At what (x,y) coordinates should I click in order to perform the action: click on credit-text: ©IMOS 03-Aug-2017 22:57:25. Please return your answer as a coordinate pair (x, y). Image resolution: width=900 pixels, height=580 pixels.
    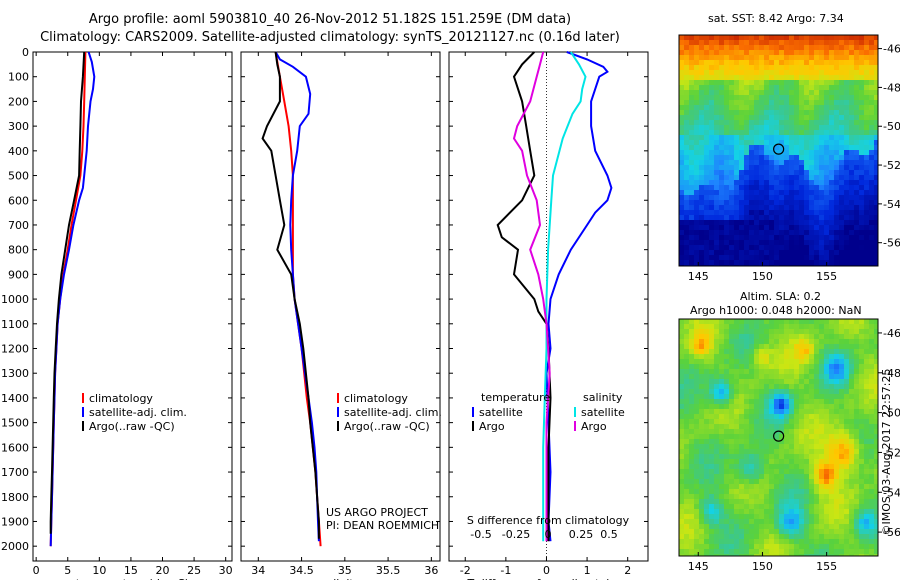
    Looking at the image, I should click on (886, 452).